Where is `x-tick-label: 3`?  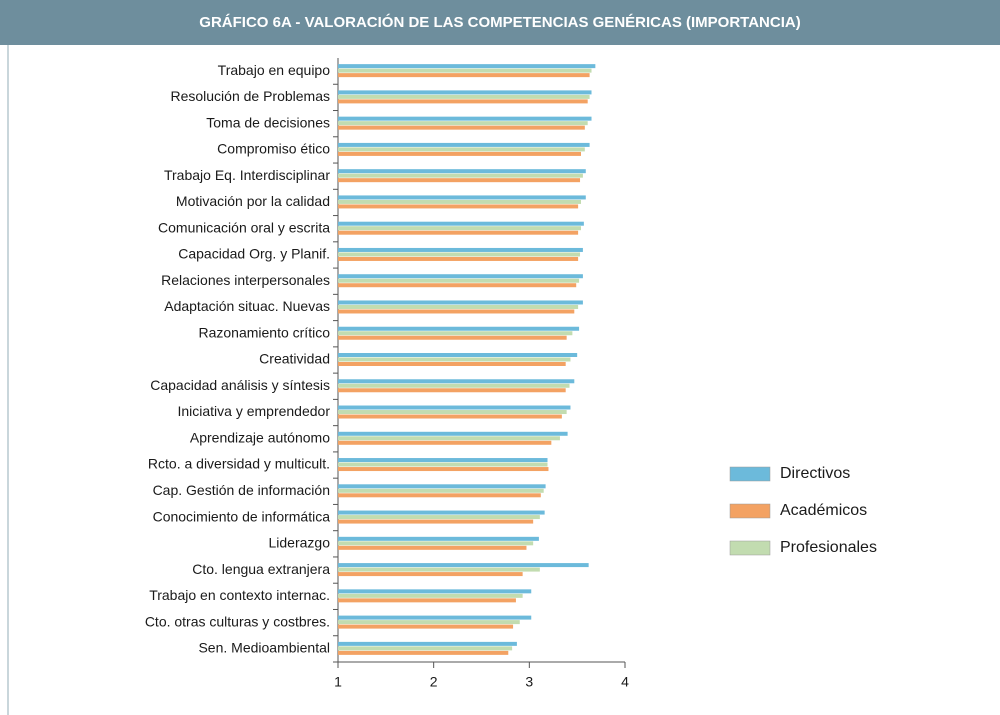
x-tick-label: 3 is located at coordinates (529, 682).